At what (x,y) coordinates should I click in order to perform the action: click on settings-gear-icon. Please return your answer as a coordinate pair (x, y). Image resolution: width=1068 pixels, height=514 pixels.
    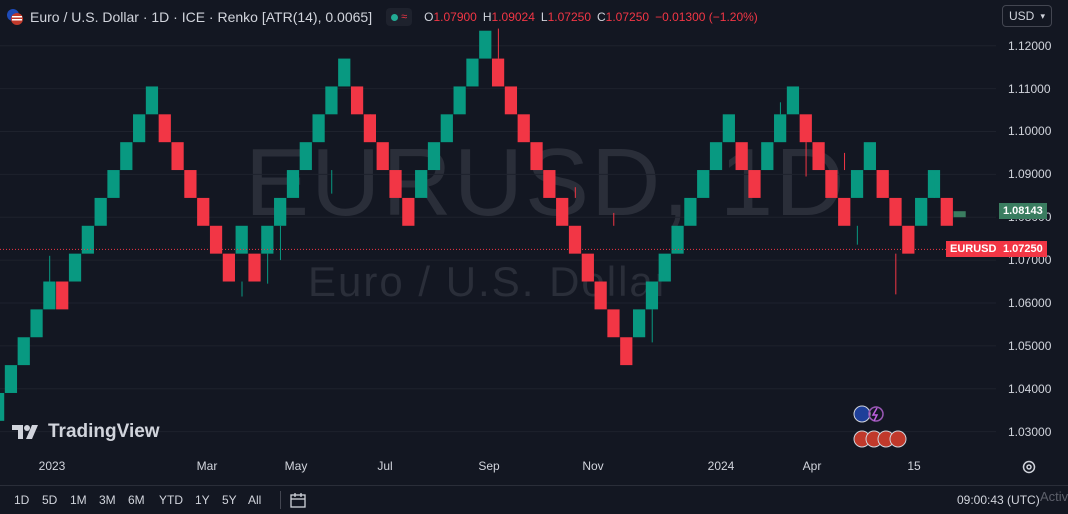
    Looking at the image, I should click on (1029, 467).